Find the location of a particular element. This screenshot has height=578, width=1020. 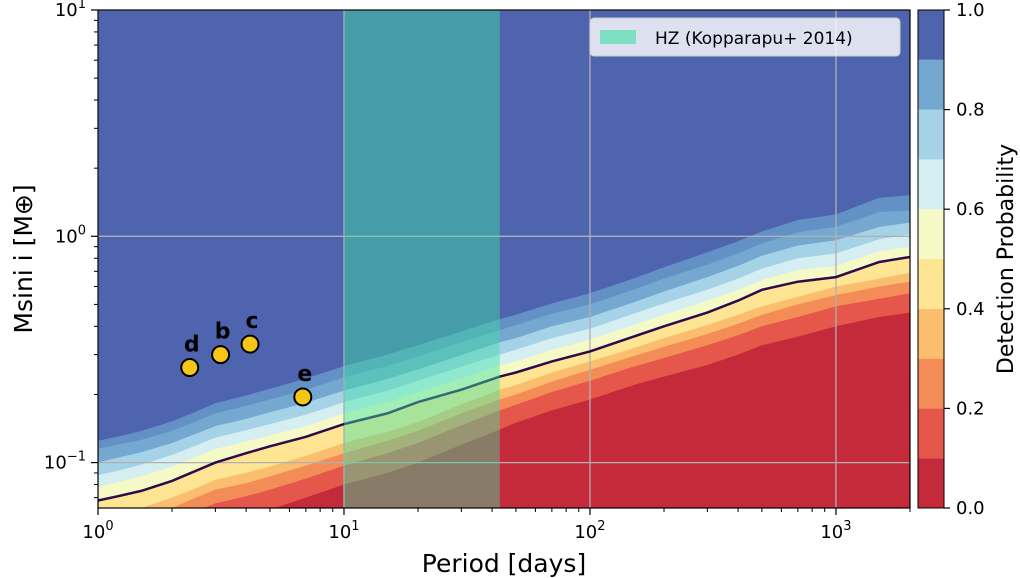

legend: HZ (Kopparapu+ 2014) is located at coordinates (745, 37).